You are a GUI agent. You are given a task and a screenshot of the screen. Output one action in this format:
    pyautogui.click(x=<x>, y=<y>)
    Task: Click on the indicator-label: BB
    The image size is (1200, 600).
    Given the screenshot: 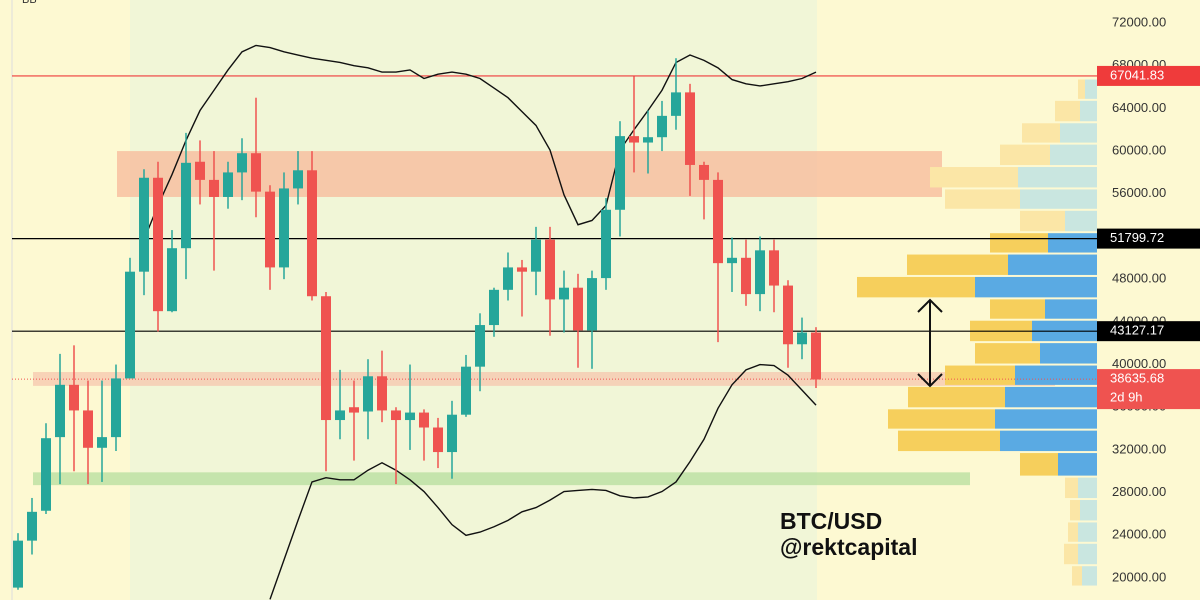 What is the action you would take?
    pyautogui.click(x=29, y=3)
    